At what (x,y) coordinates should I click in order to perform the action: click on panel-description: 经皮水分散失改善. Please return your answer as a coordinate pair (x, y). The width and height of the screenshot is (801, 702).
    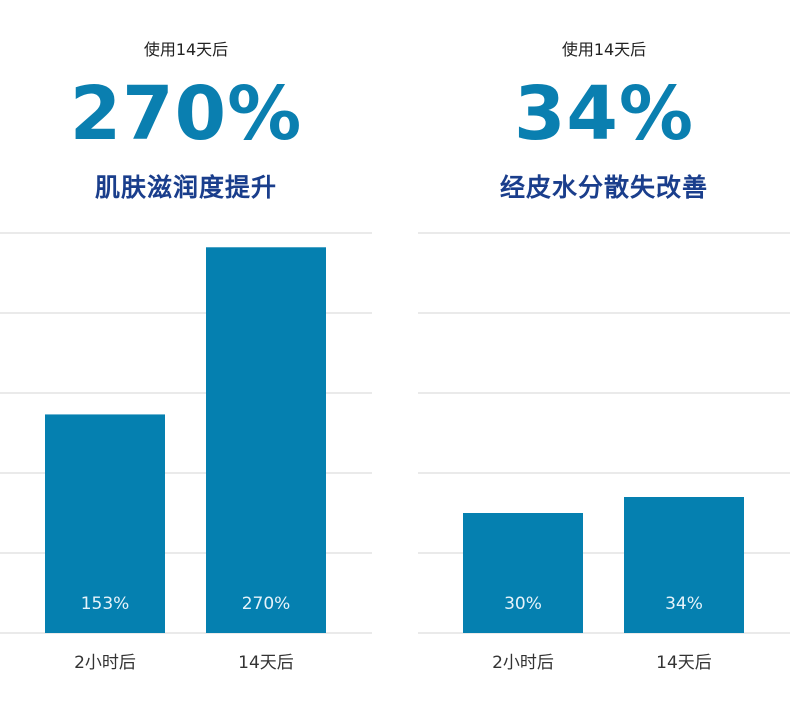
    Looking at the image, I should click on (603, 187).